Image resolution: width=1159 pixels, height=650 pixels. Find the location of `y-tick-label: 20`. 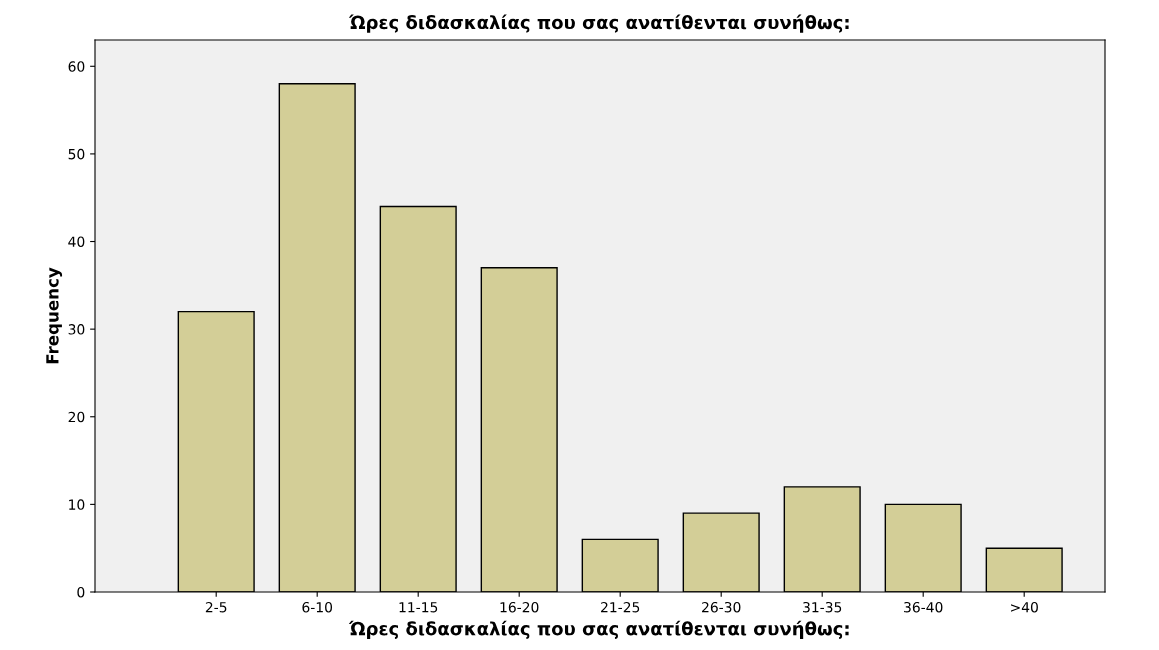

y-tick-label: 20 is located at coordinates (76, 417).